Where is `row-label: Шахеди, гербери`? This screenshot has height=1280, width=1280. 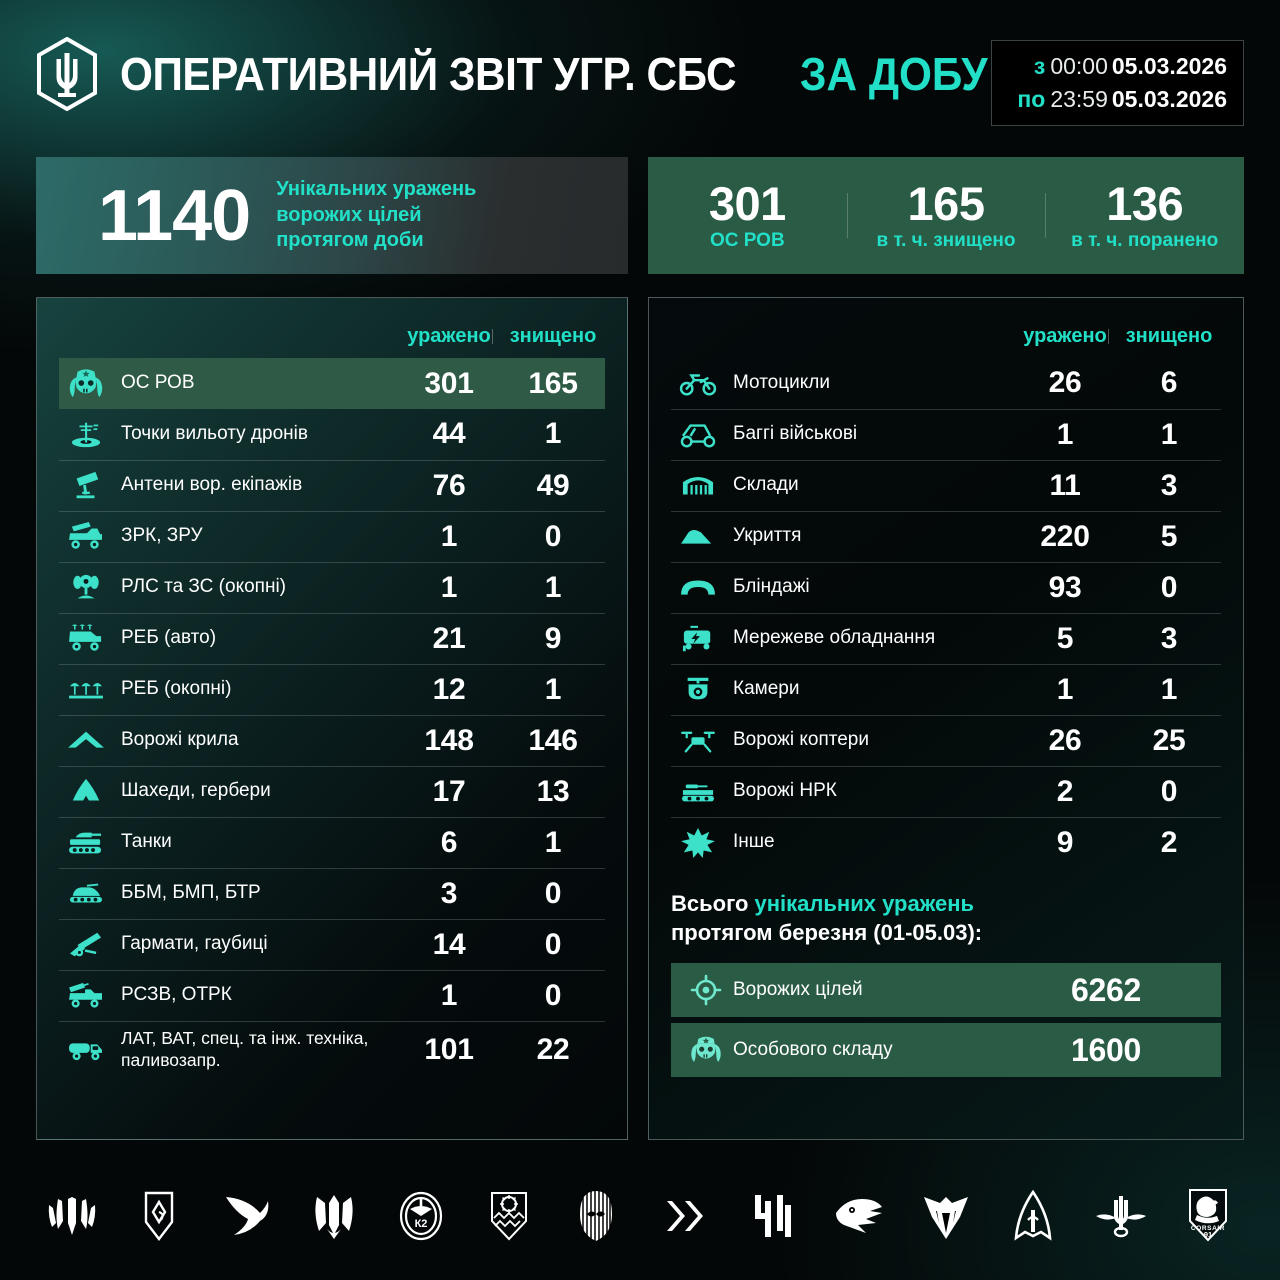 row-label: Шахеди, гербери is located at coordinates (259, 791).